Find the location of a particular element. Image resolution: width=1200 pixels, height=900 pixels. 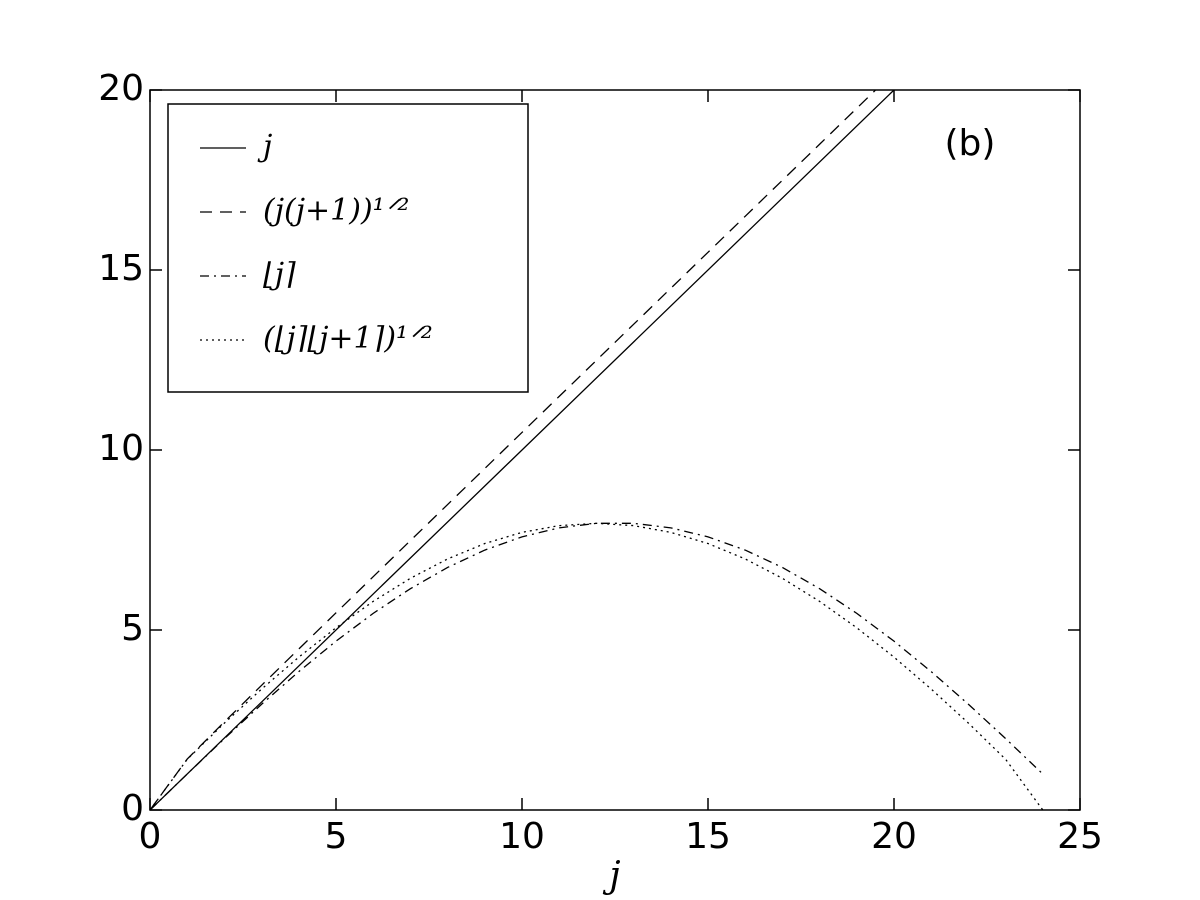

y-tick-label: 15 is located at coordinates (121, 268).